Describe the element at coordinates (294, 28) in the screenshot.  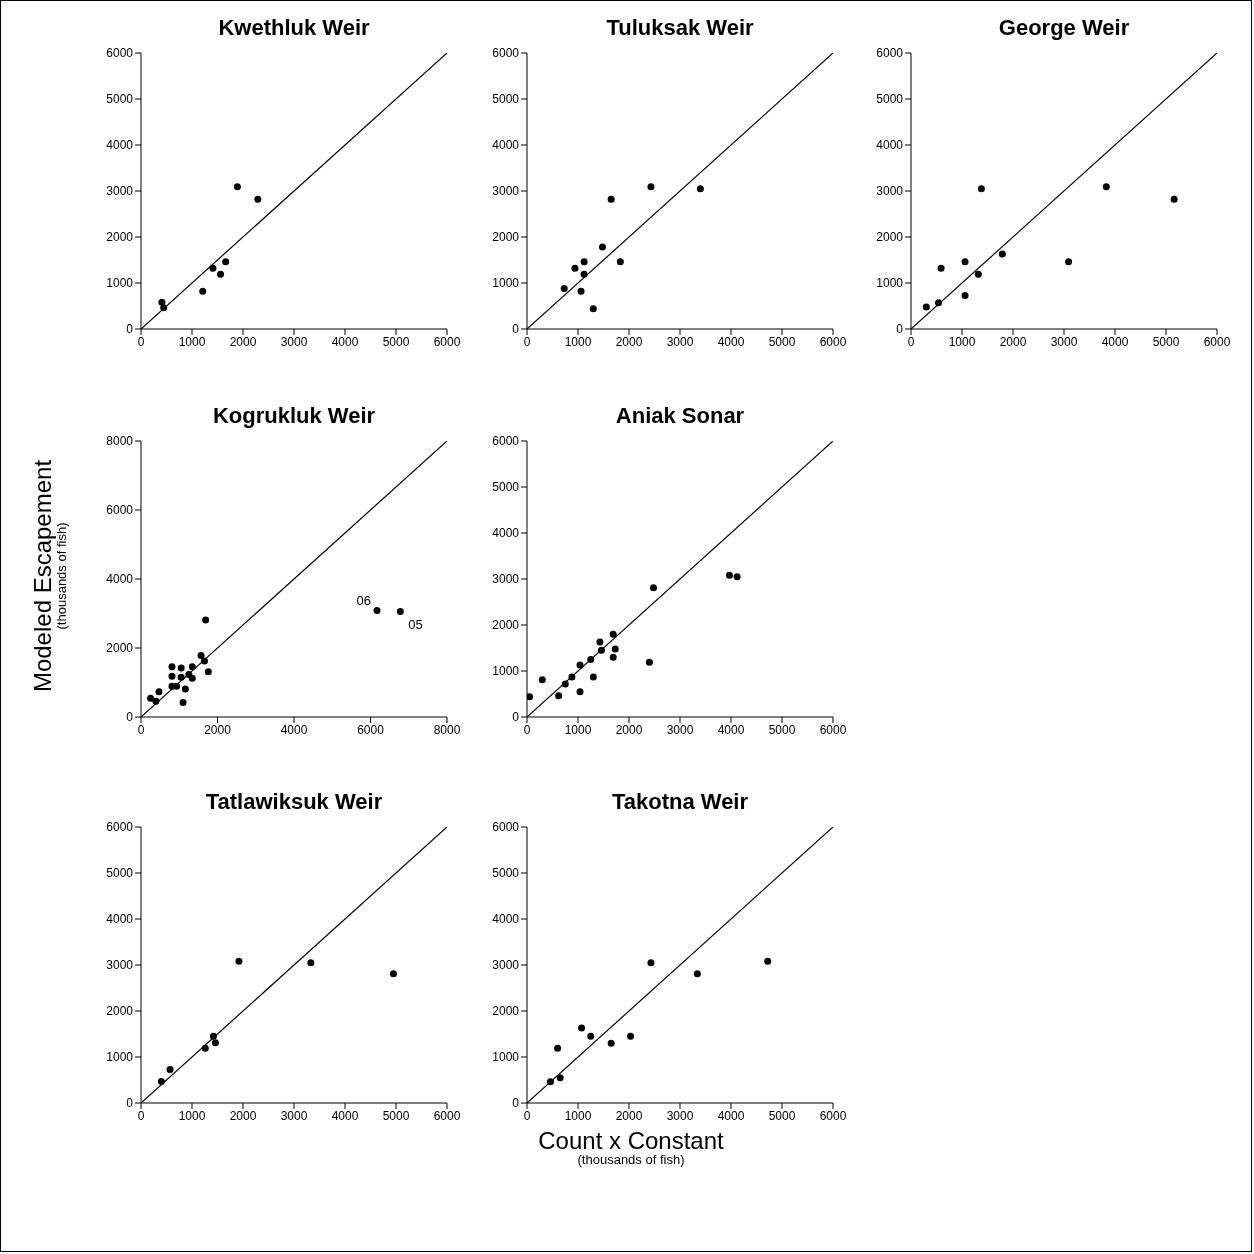
I see `chart-title: Kwethluk Weir` at that location.